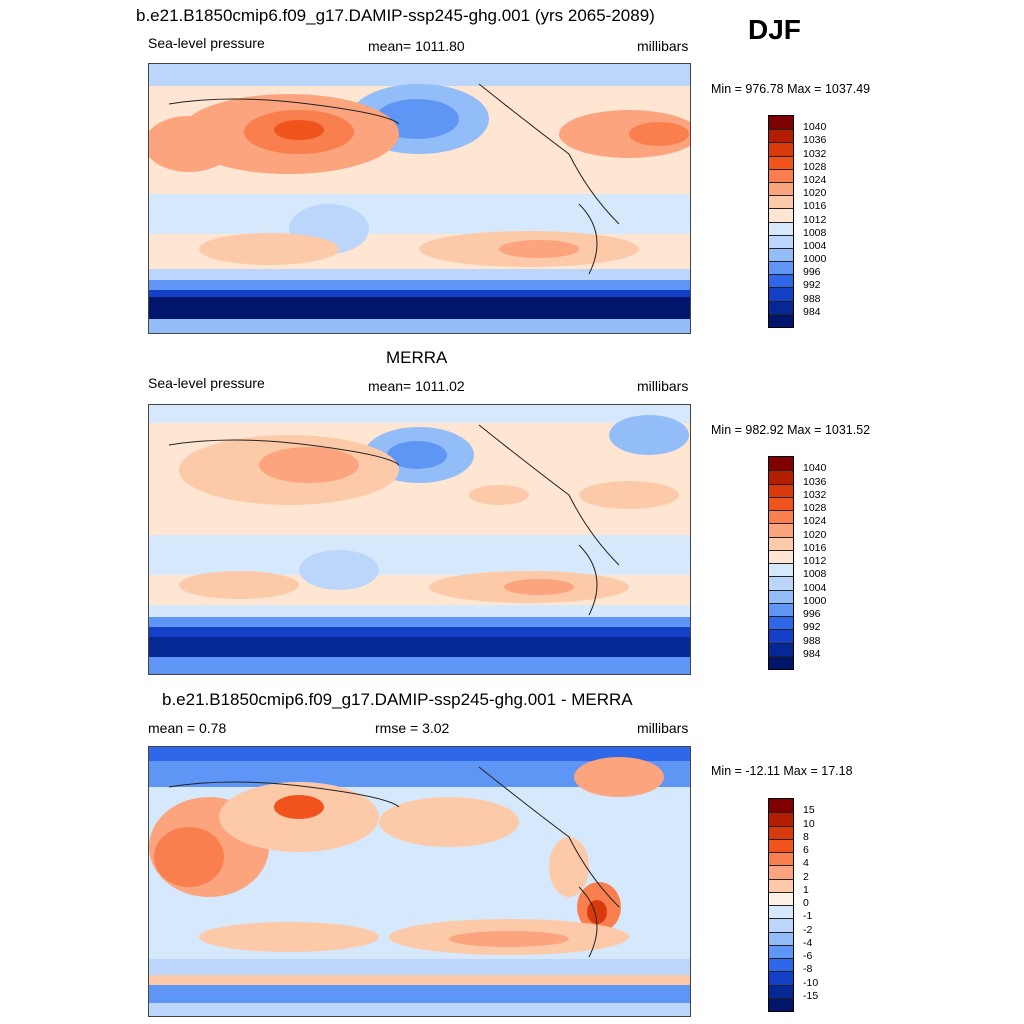  What do you see at coordinates (206, 43) in the screenshot?
I see `panel1-variable-label: Sea-level pressure` at bounding box center [206, 43].